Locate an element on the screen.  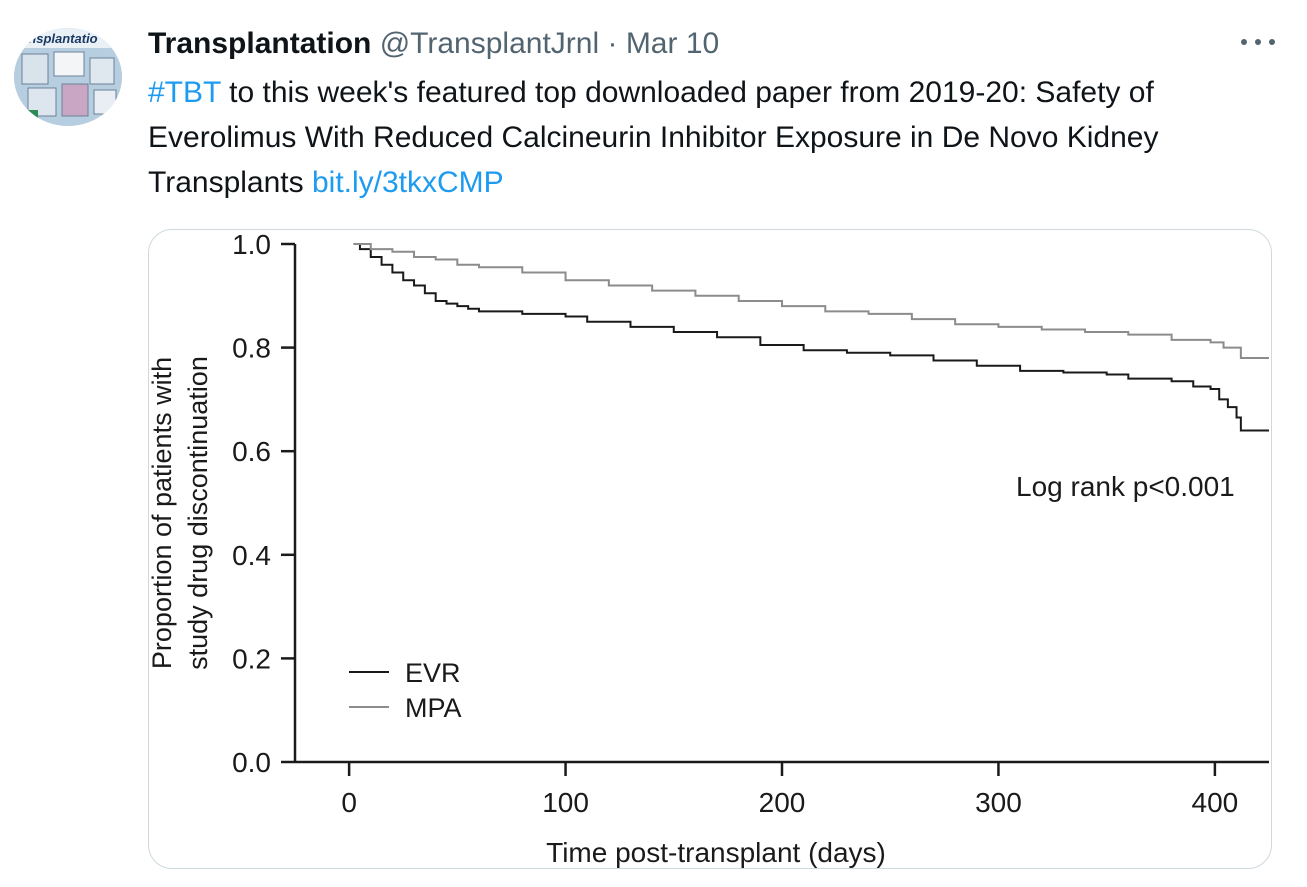
author-avatar: ransplantatio is located at coordinates (68, 77).